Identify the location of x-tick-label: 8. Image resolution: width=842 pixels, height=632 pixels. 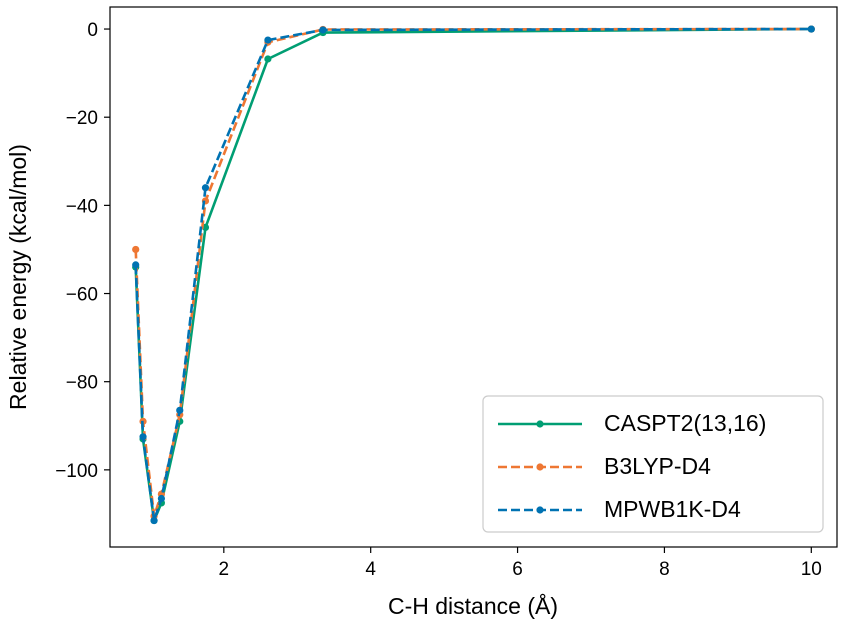
(664, 569).